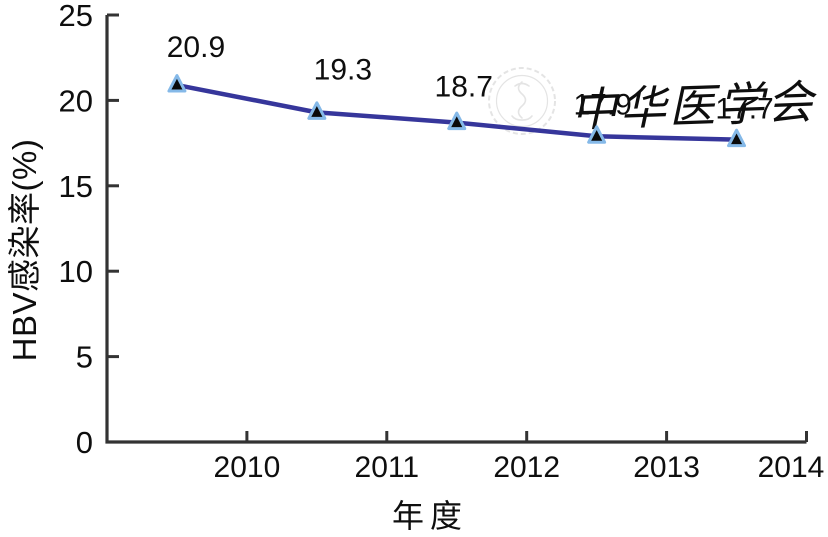  Describe the element at coordinates (694, 106) in the screenshot. I see `watermark-text: 中华医学会` at that location.